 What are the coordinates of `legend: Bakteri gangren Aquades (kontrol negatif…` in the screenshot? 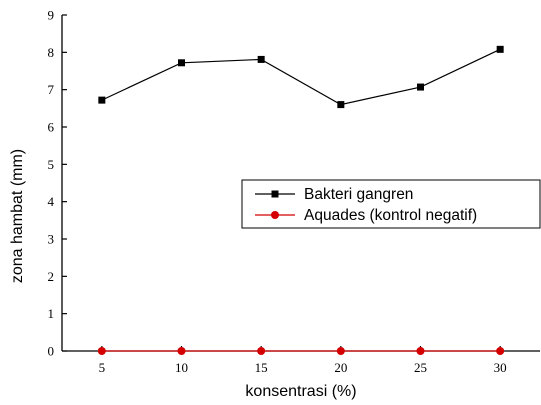 It's located at (391, 204).